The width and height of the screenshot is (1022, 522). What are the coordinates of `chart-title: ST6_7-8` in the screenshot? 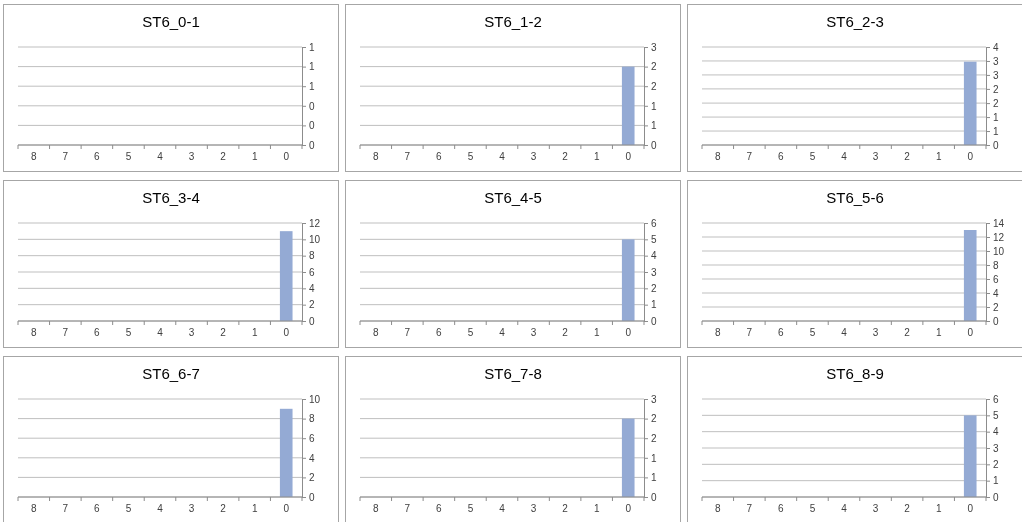 It's located at (513, 373).